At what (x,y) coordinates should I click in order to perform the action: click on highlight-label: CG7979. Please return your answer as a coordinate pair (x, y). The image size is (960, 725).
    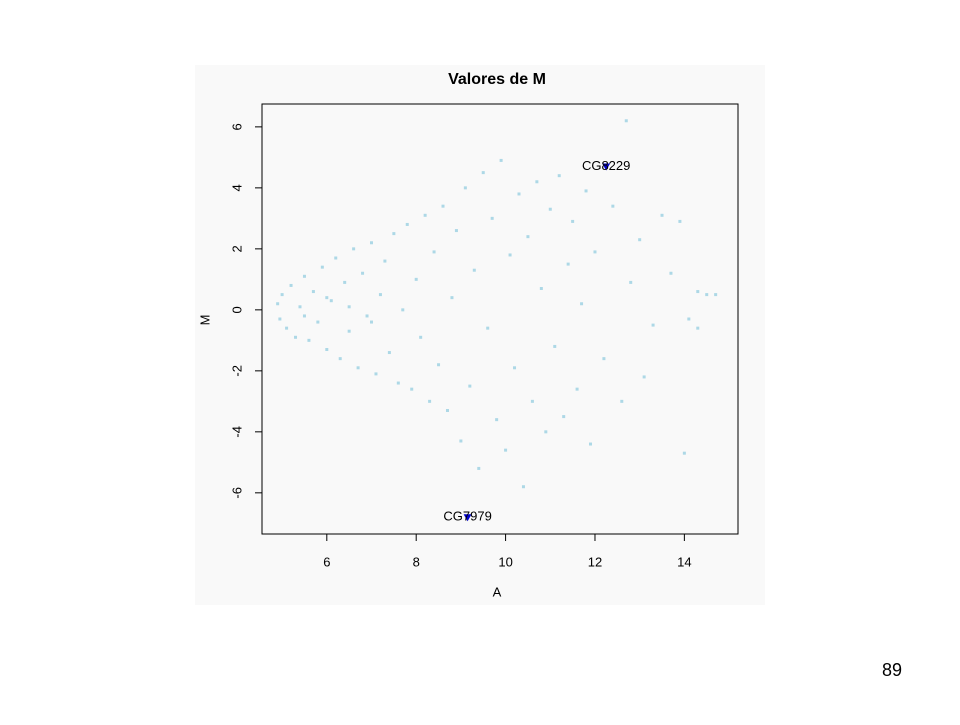
    Looking at the image, I should click on (467, 516).